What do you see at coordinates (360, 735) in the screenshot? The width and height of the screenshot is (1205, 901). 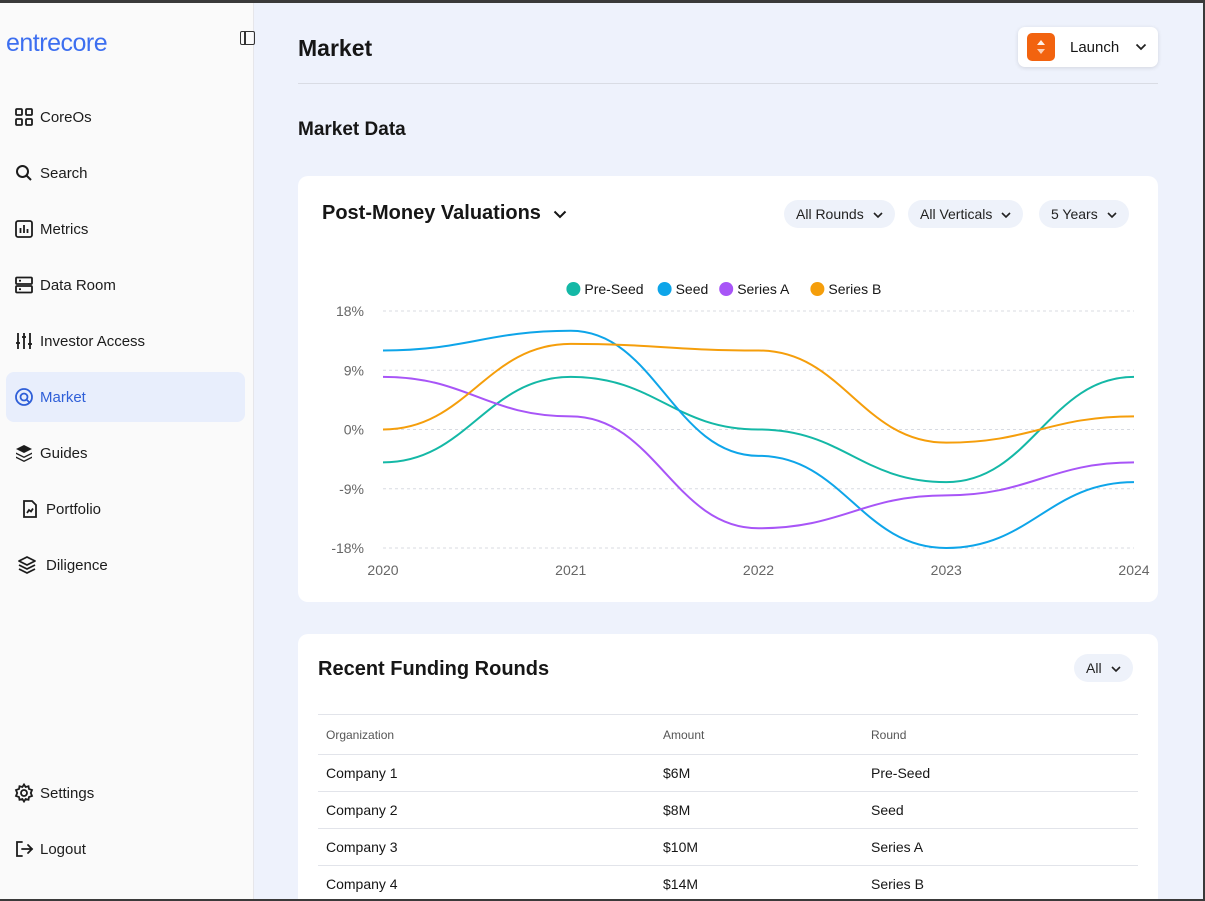 I see `column-header: Organization` at bounding box center [360, 735].